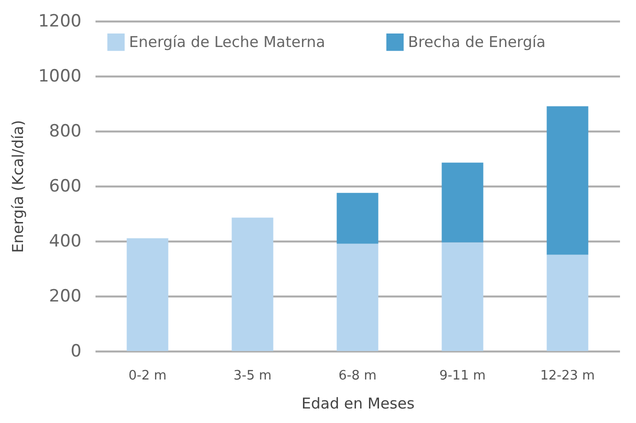 This screenshot has height=423, width=636. Describe the element at coordinates (60, 76) in the screenshot. I see `y-tick-label: 1000` at that location.